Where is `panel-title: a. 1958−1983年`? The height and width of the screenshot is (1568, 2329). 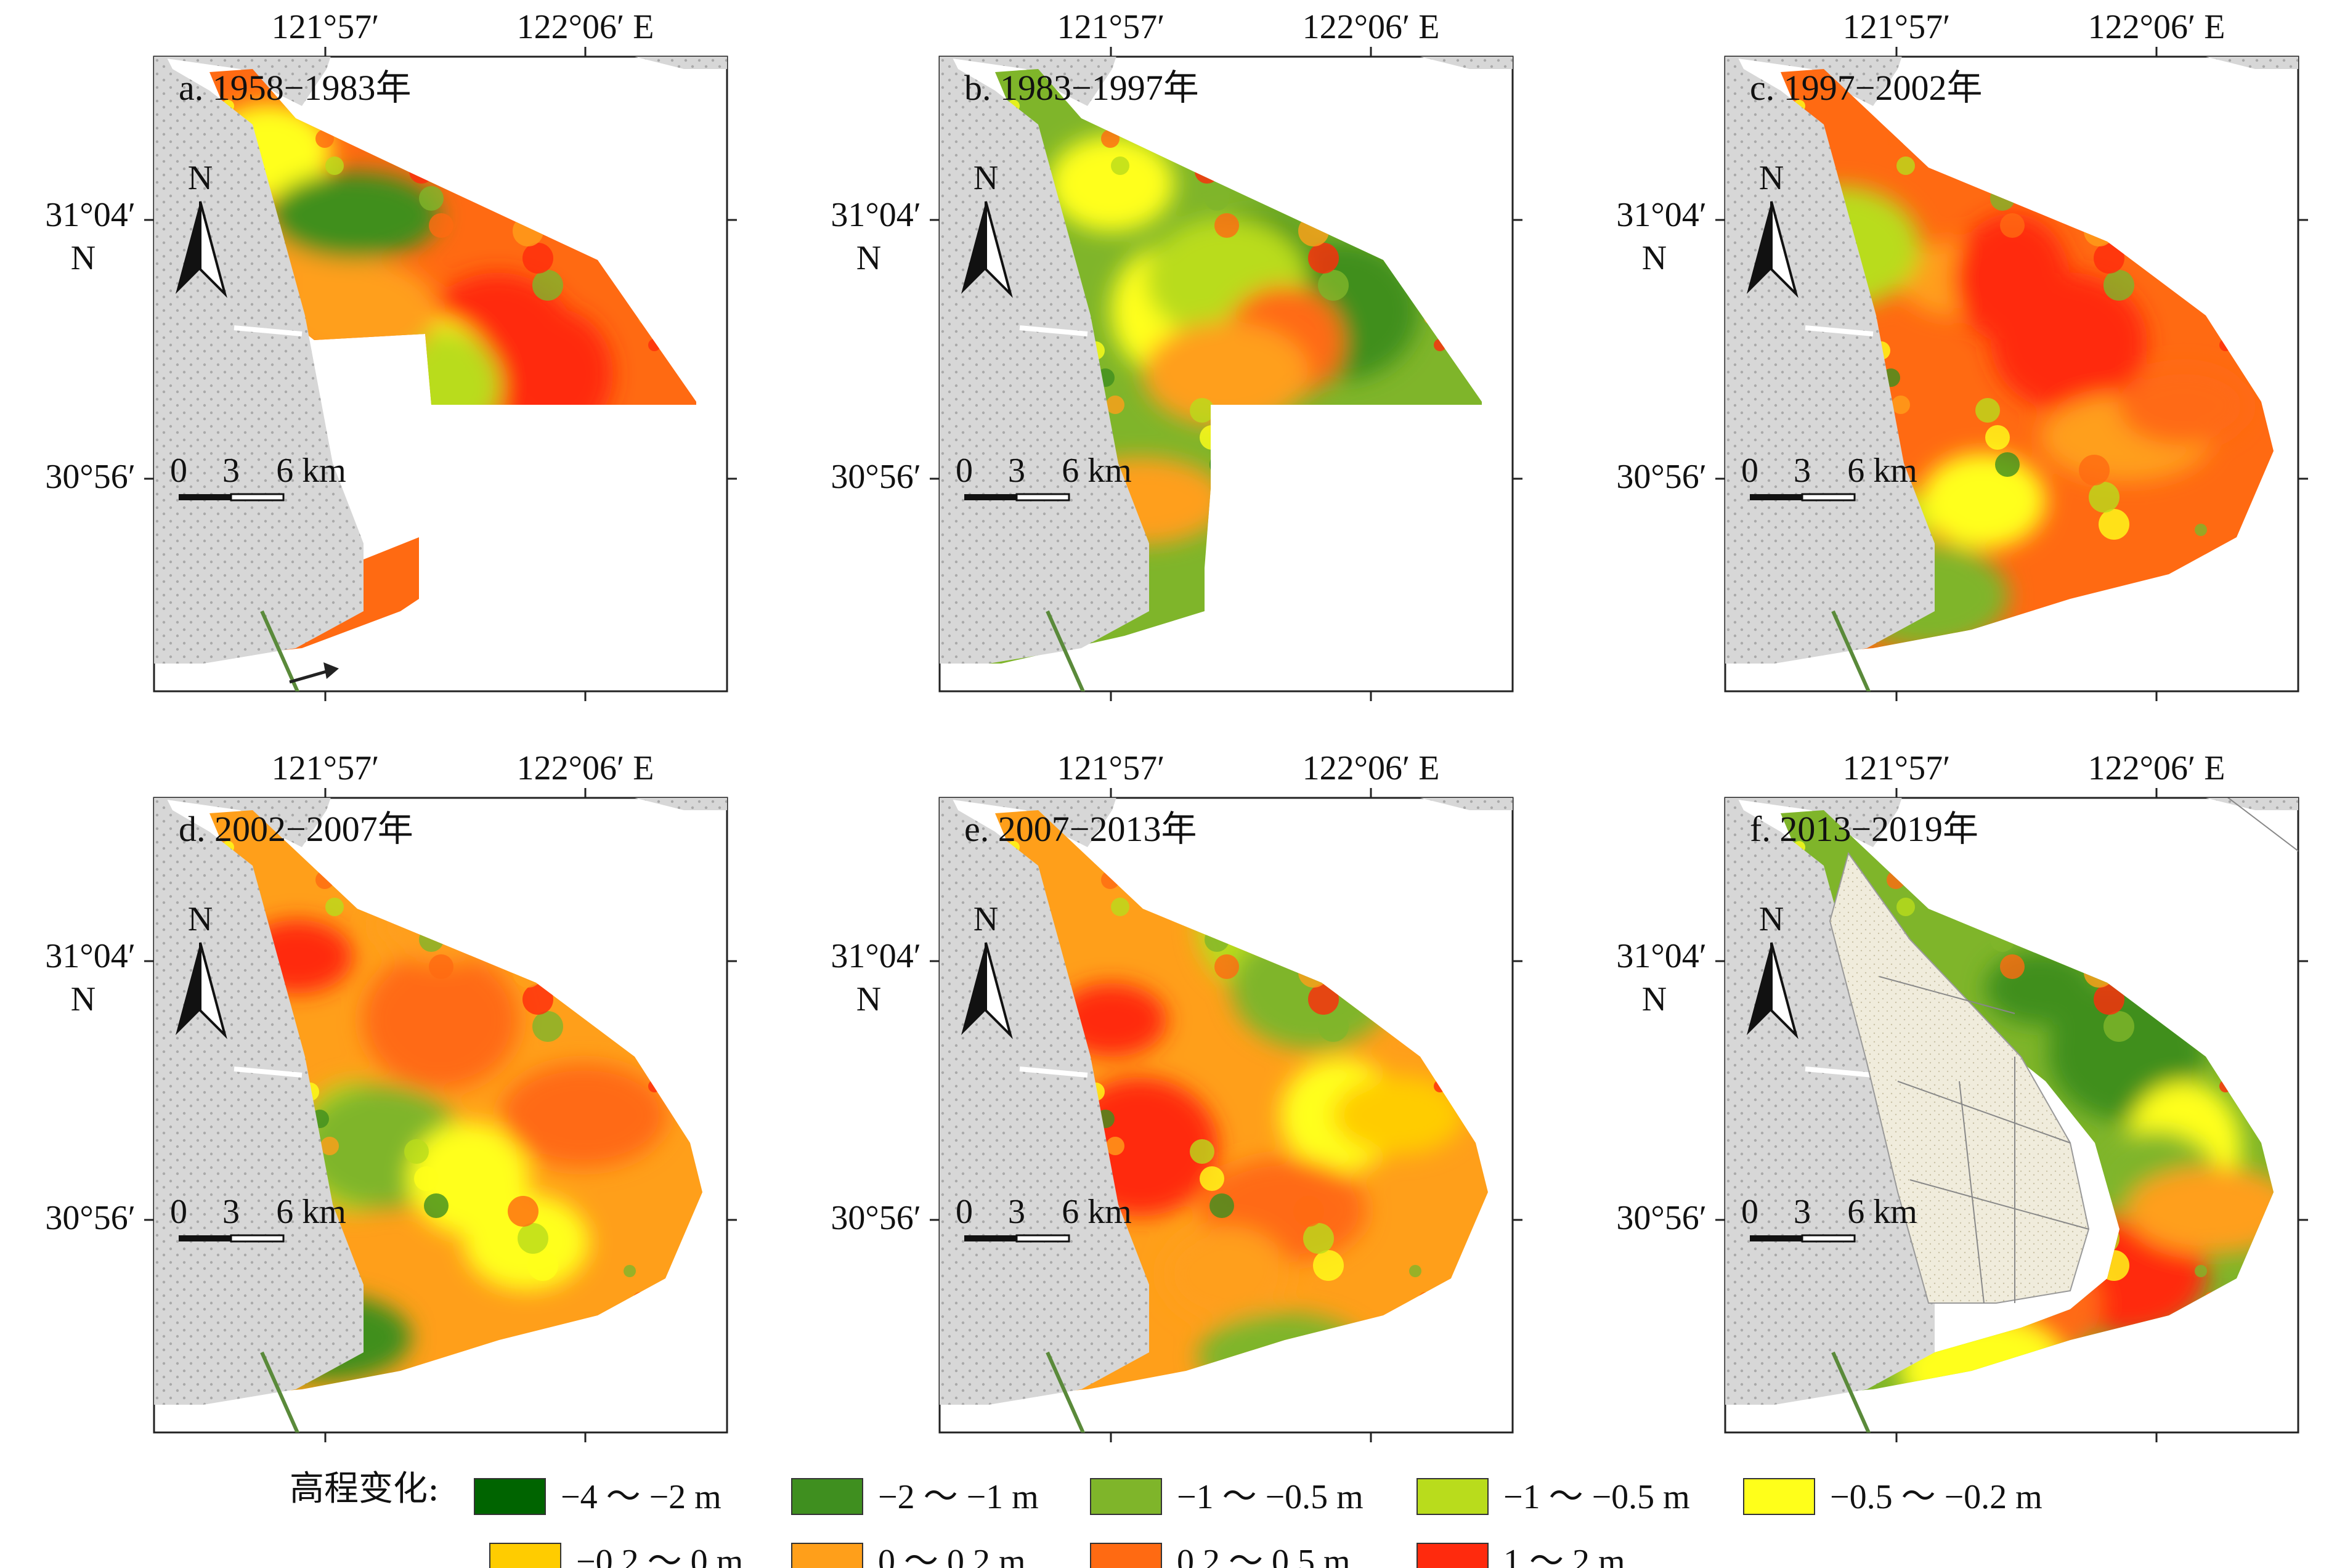
panel-title: a. 1958−1983年 is located at coordinates (295, 88).